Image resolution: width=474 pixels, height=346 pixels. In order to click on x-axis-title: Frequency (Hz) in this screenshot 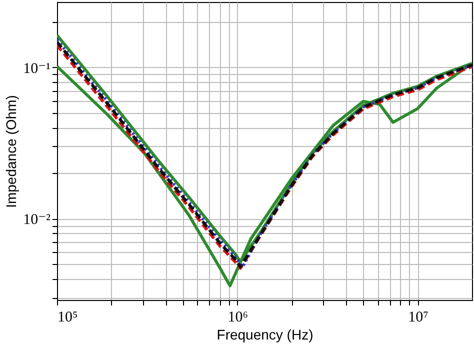, I will do `click(265, 334)`.